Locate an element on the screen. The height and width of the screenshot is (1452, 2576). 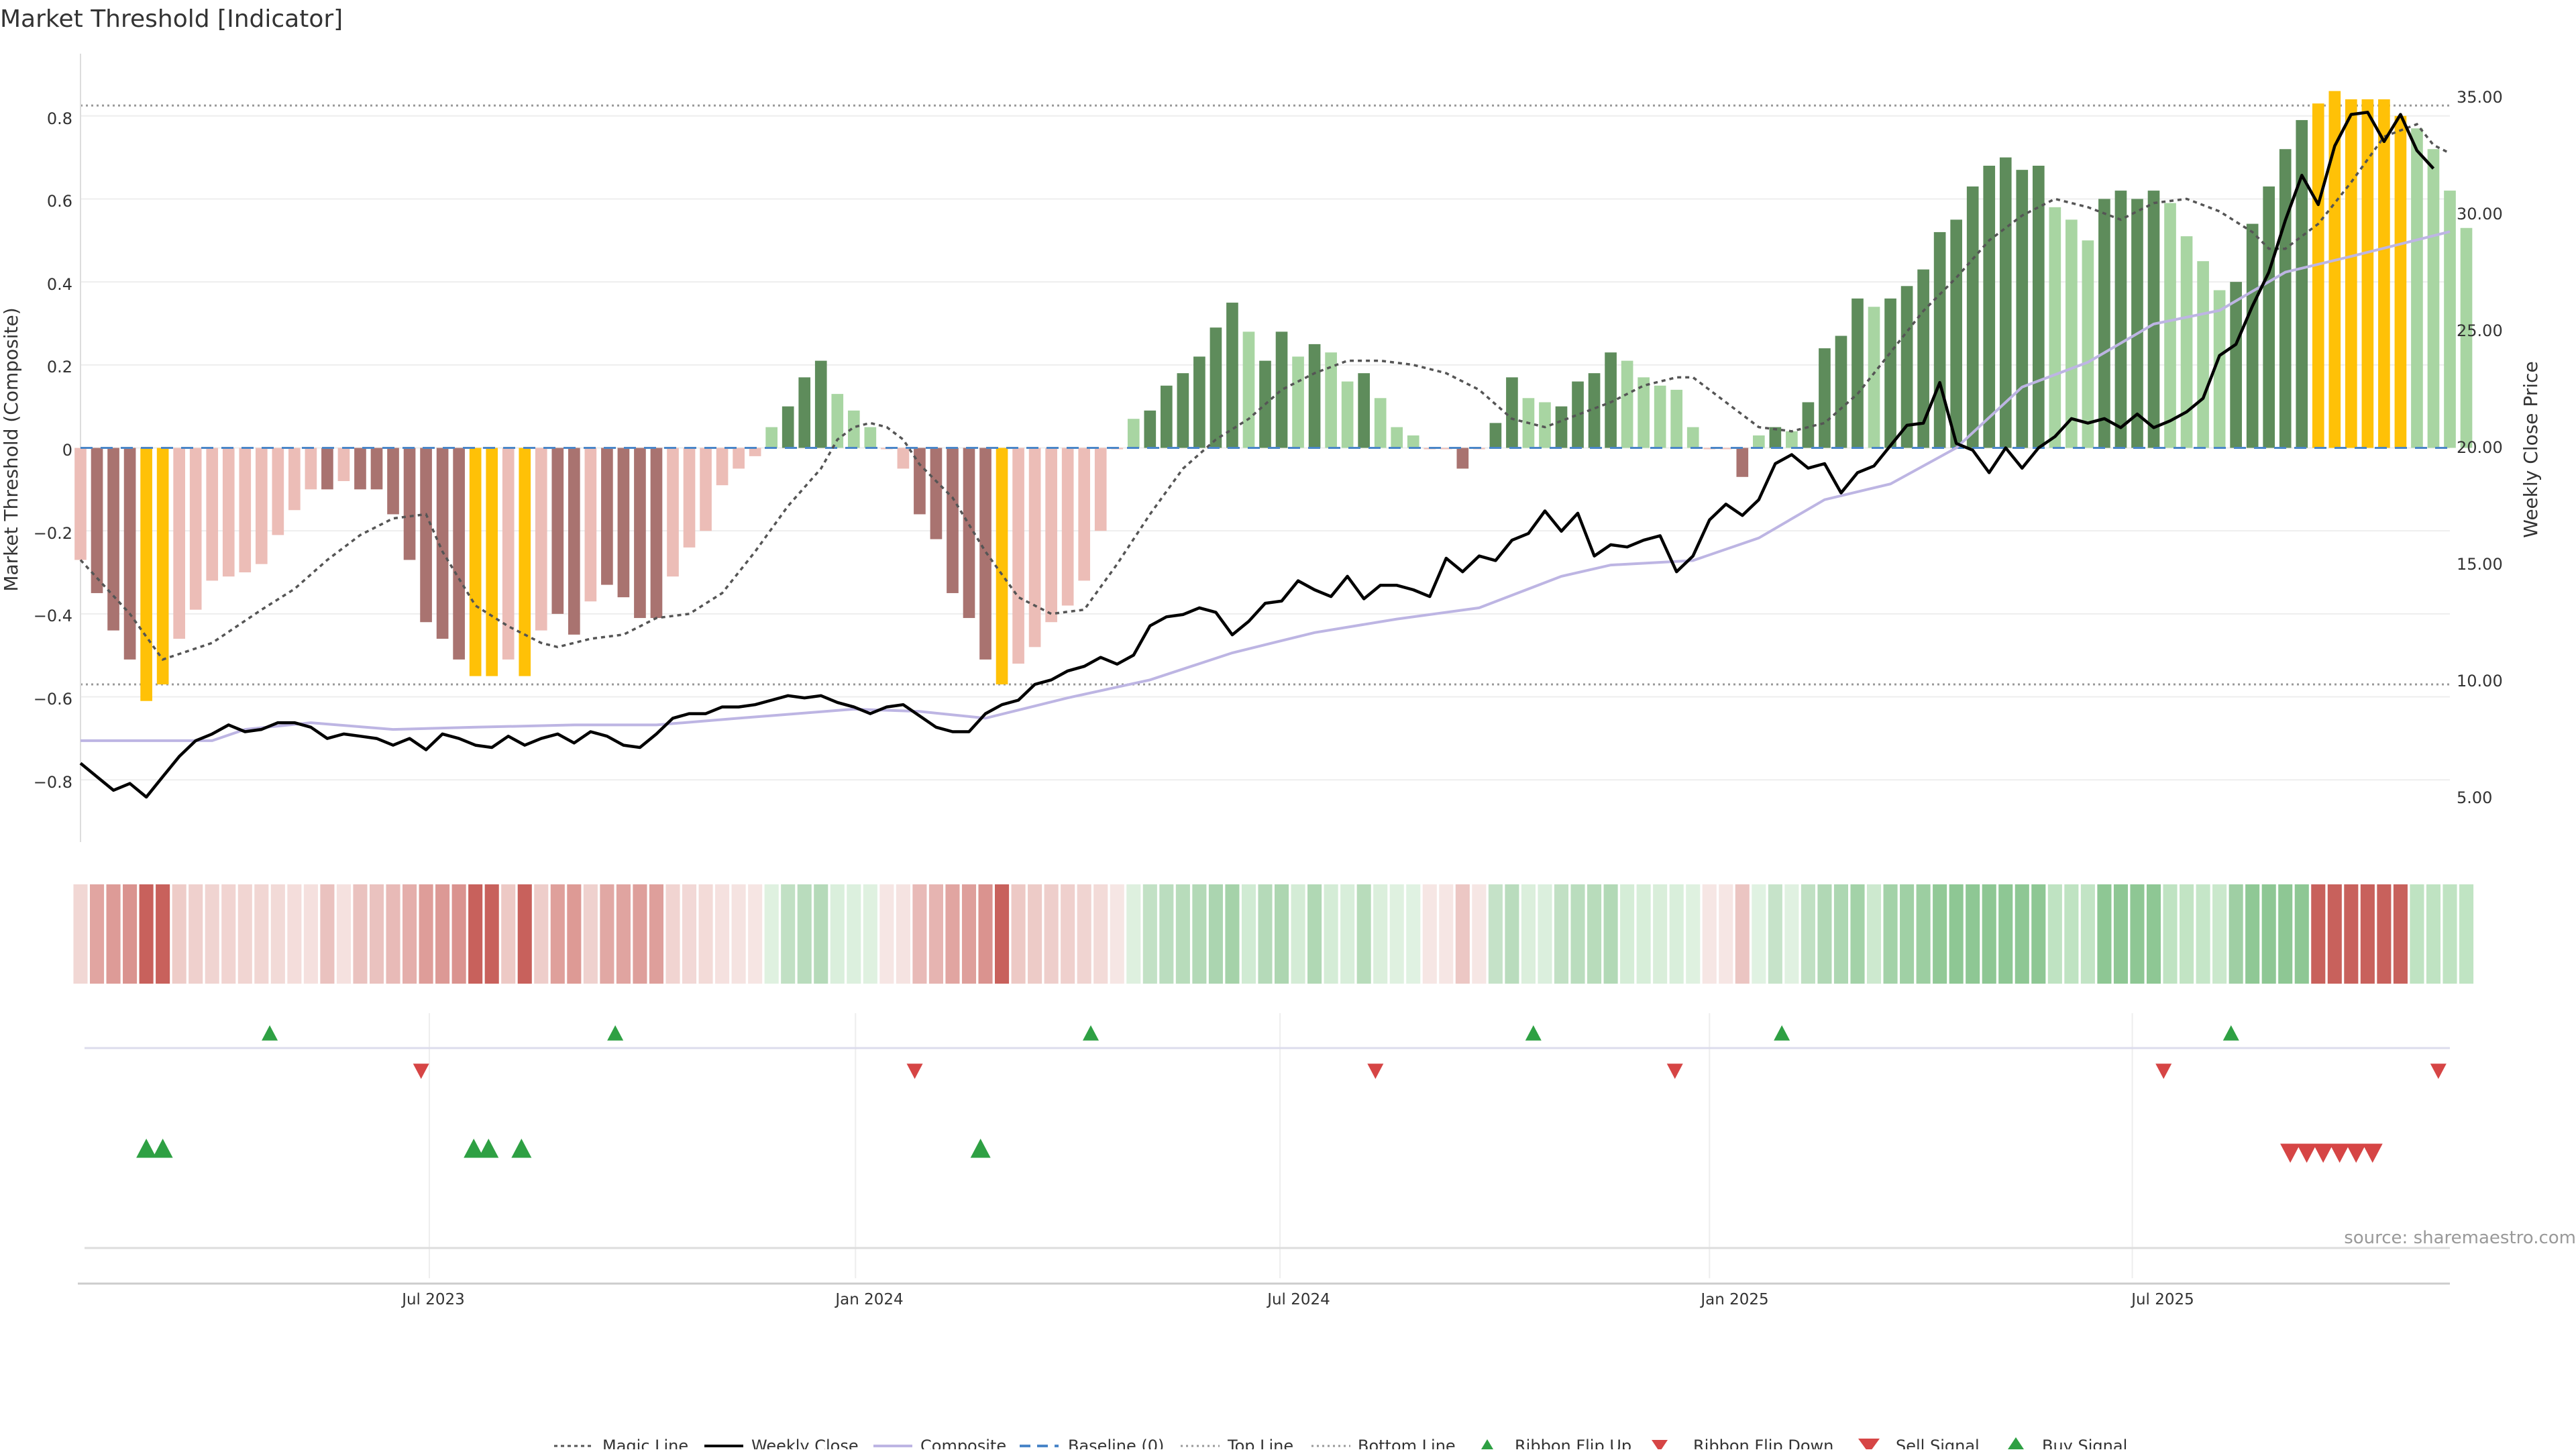
left-tick: −0.2 is located at coordinates (53, 533).